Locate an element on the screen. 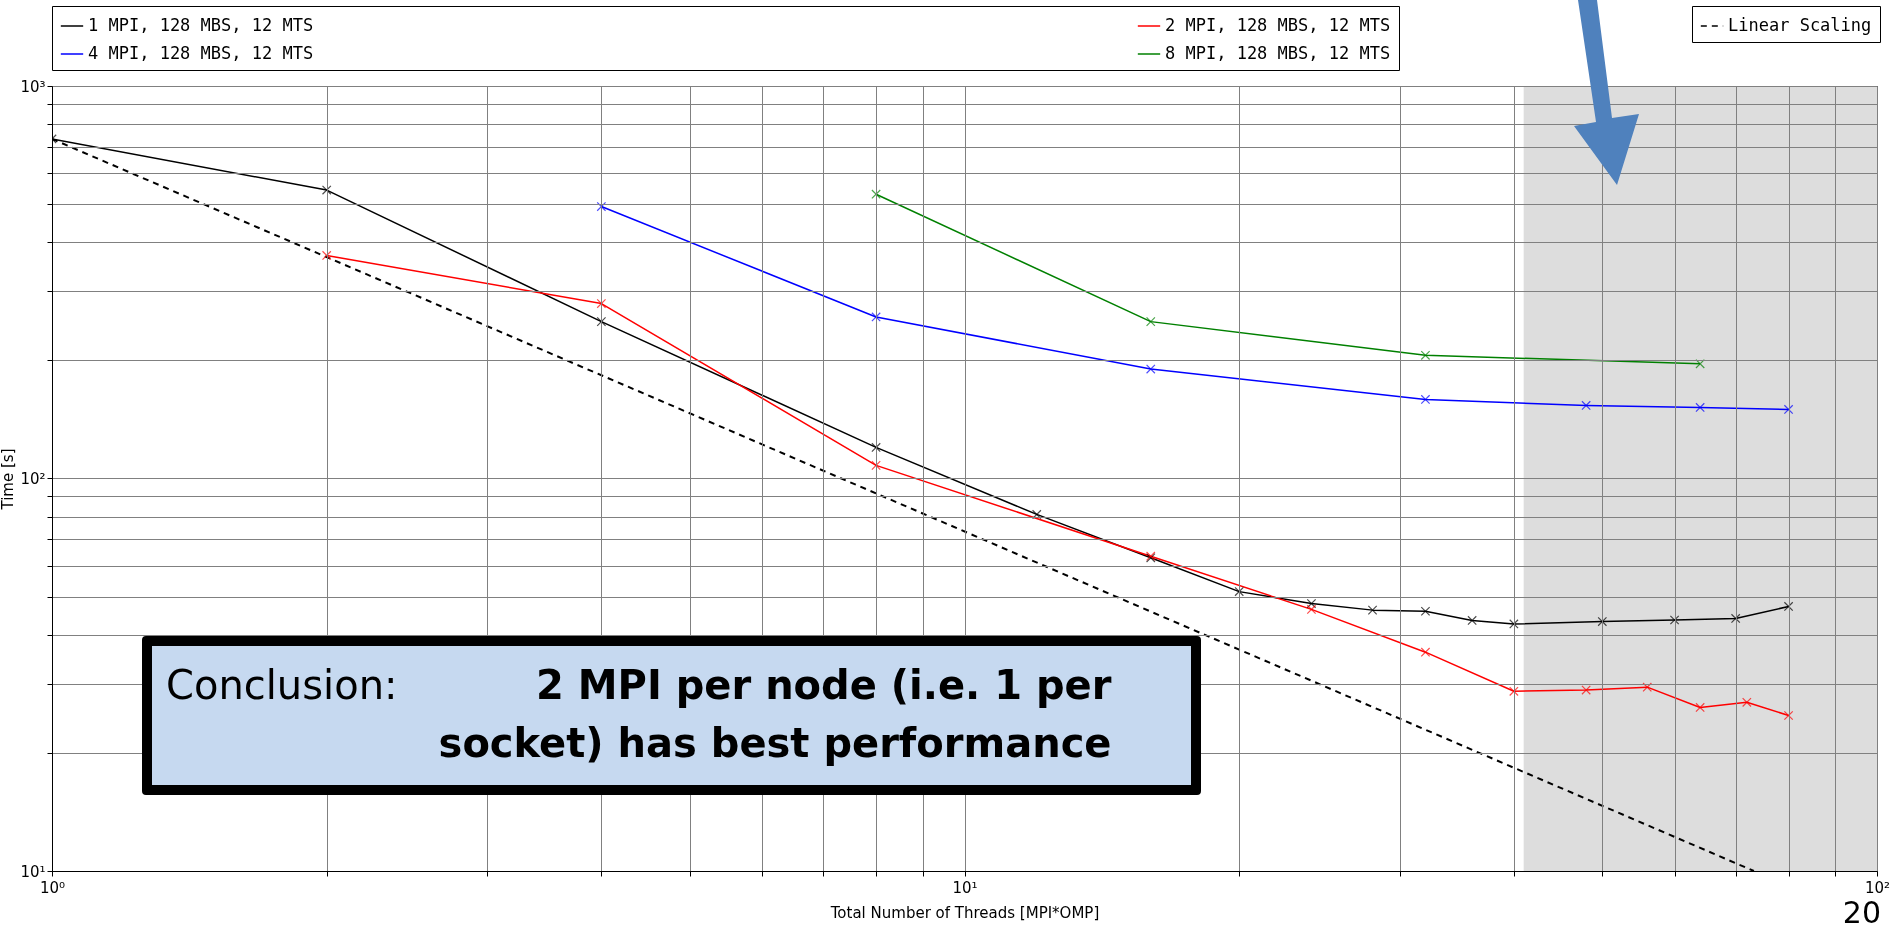 The image size is (1893, 932). x-tick-label: 10¹ is located at coordinates (965, 887).